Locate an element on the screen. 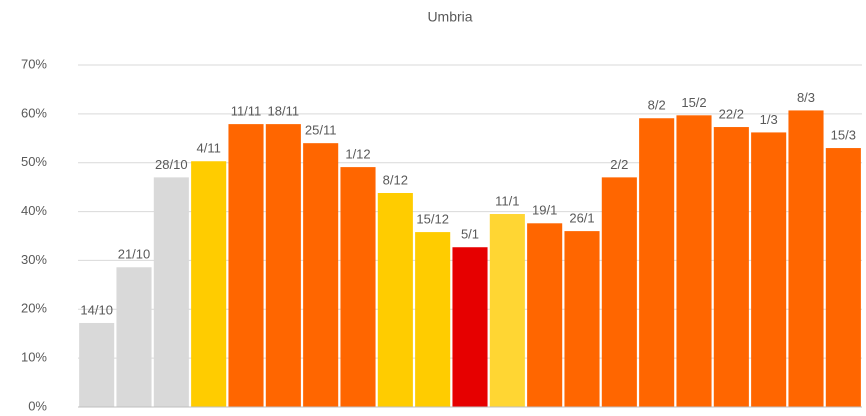 The image size is (866, 416). bar-label: 5/1 is located at coordinates (470, 234).